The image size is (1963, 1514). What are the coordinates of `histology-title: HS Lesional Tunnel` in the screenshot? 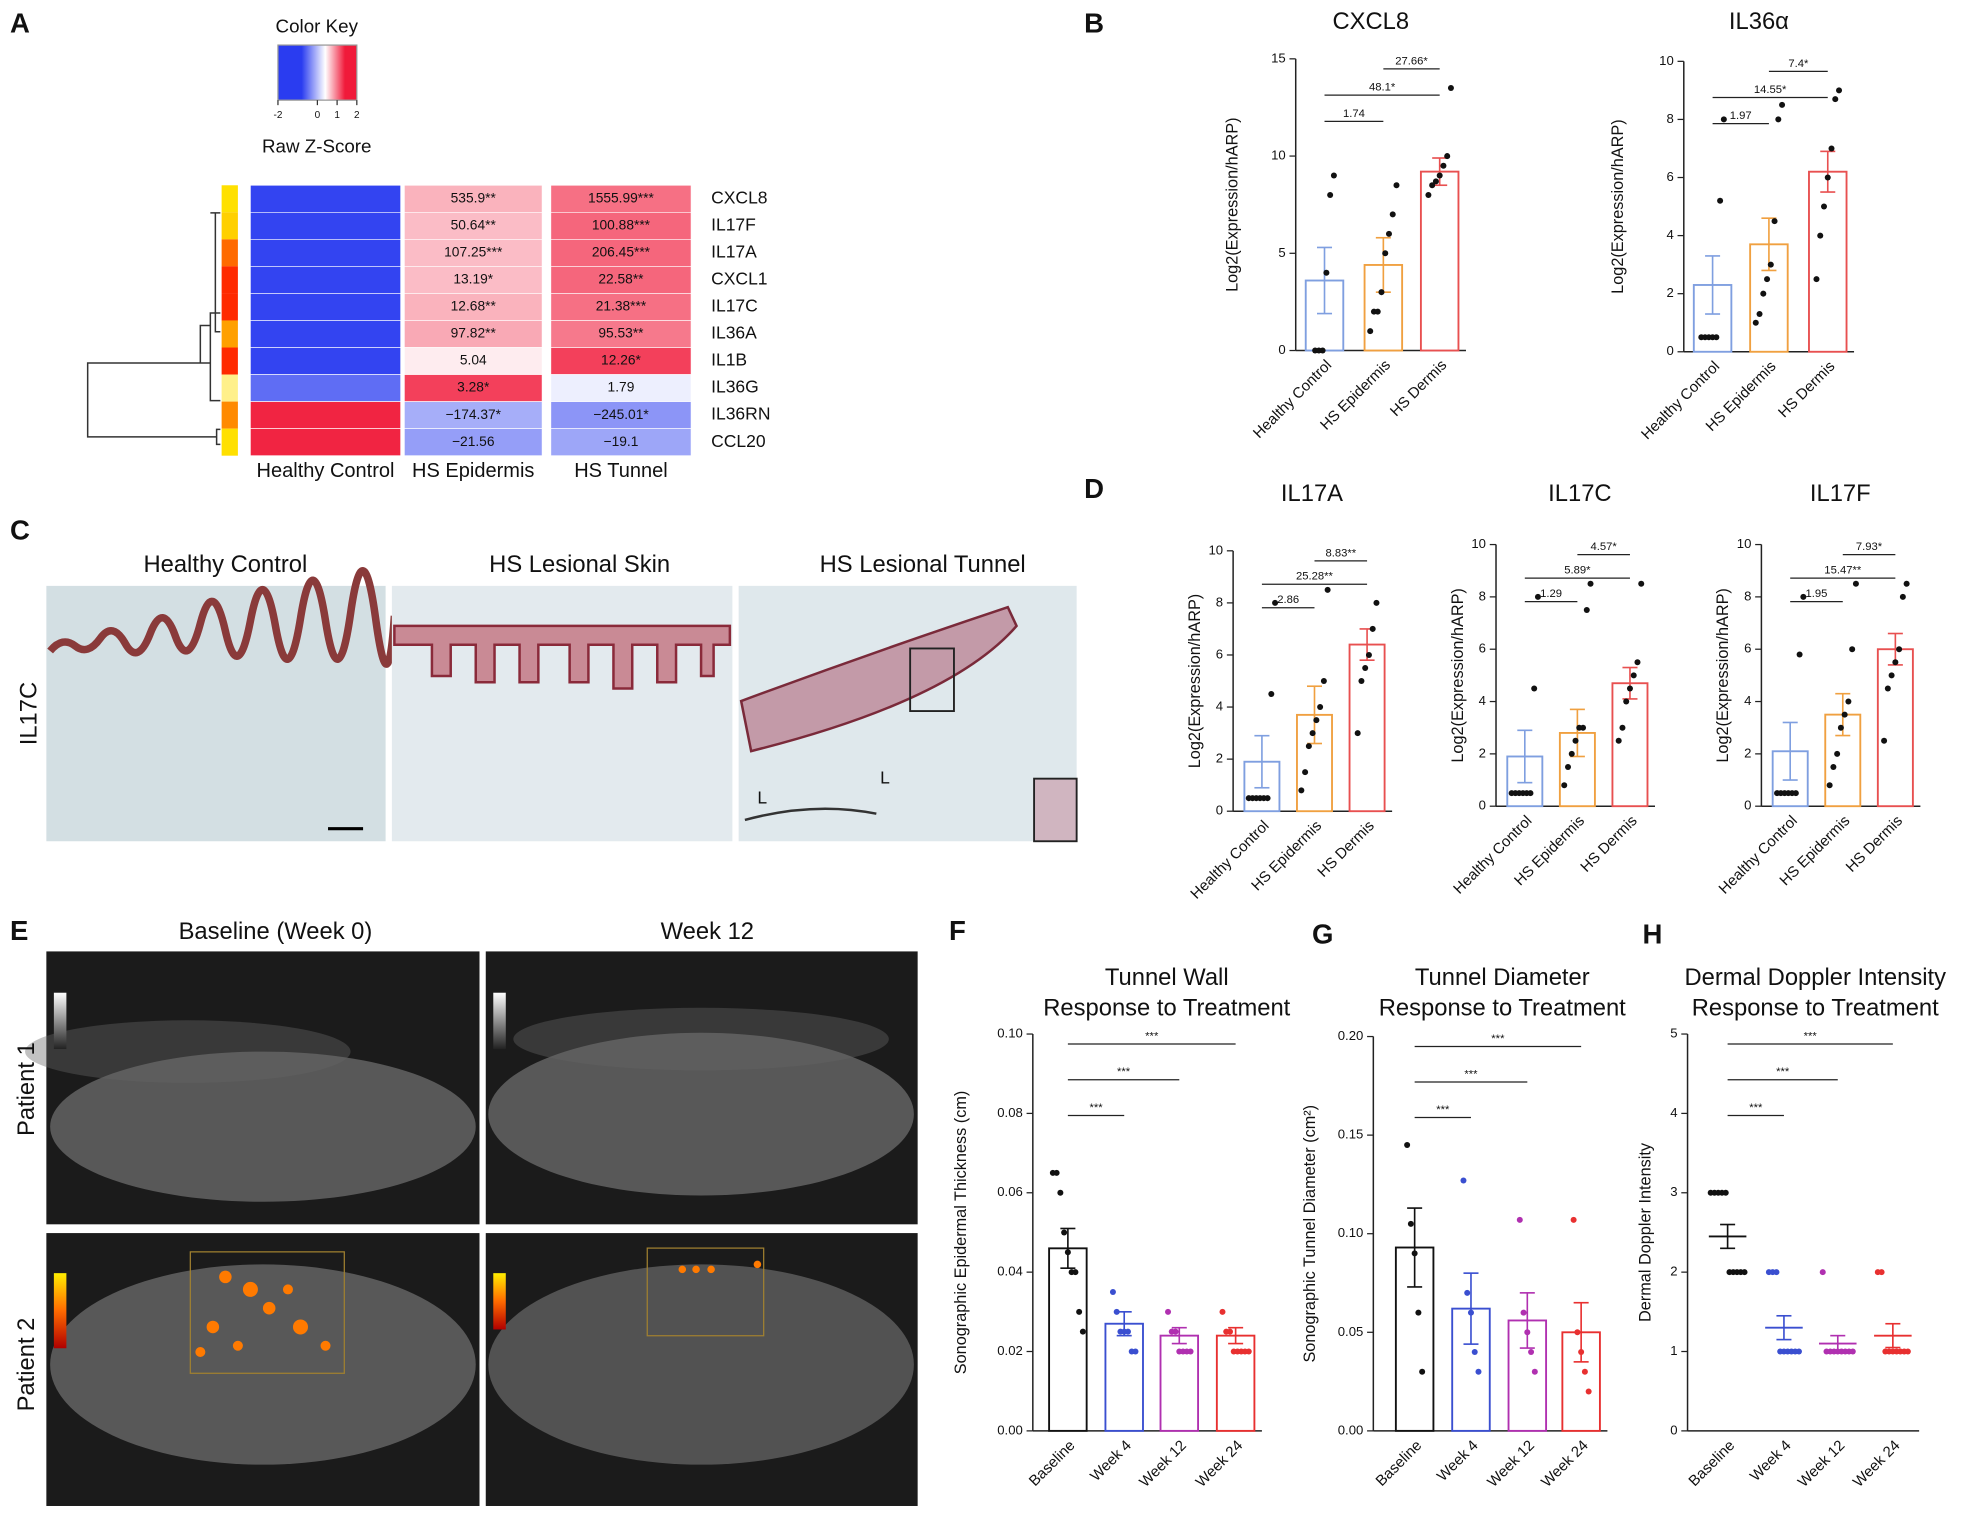 It's located at (923, 564).